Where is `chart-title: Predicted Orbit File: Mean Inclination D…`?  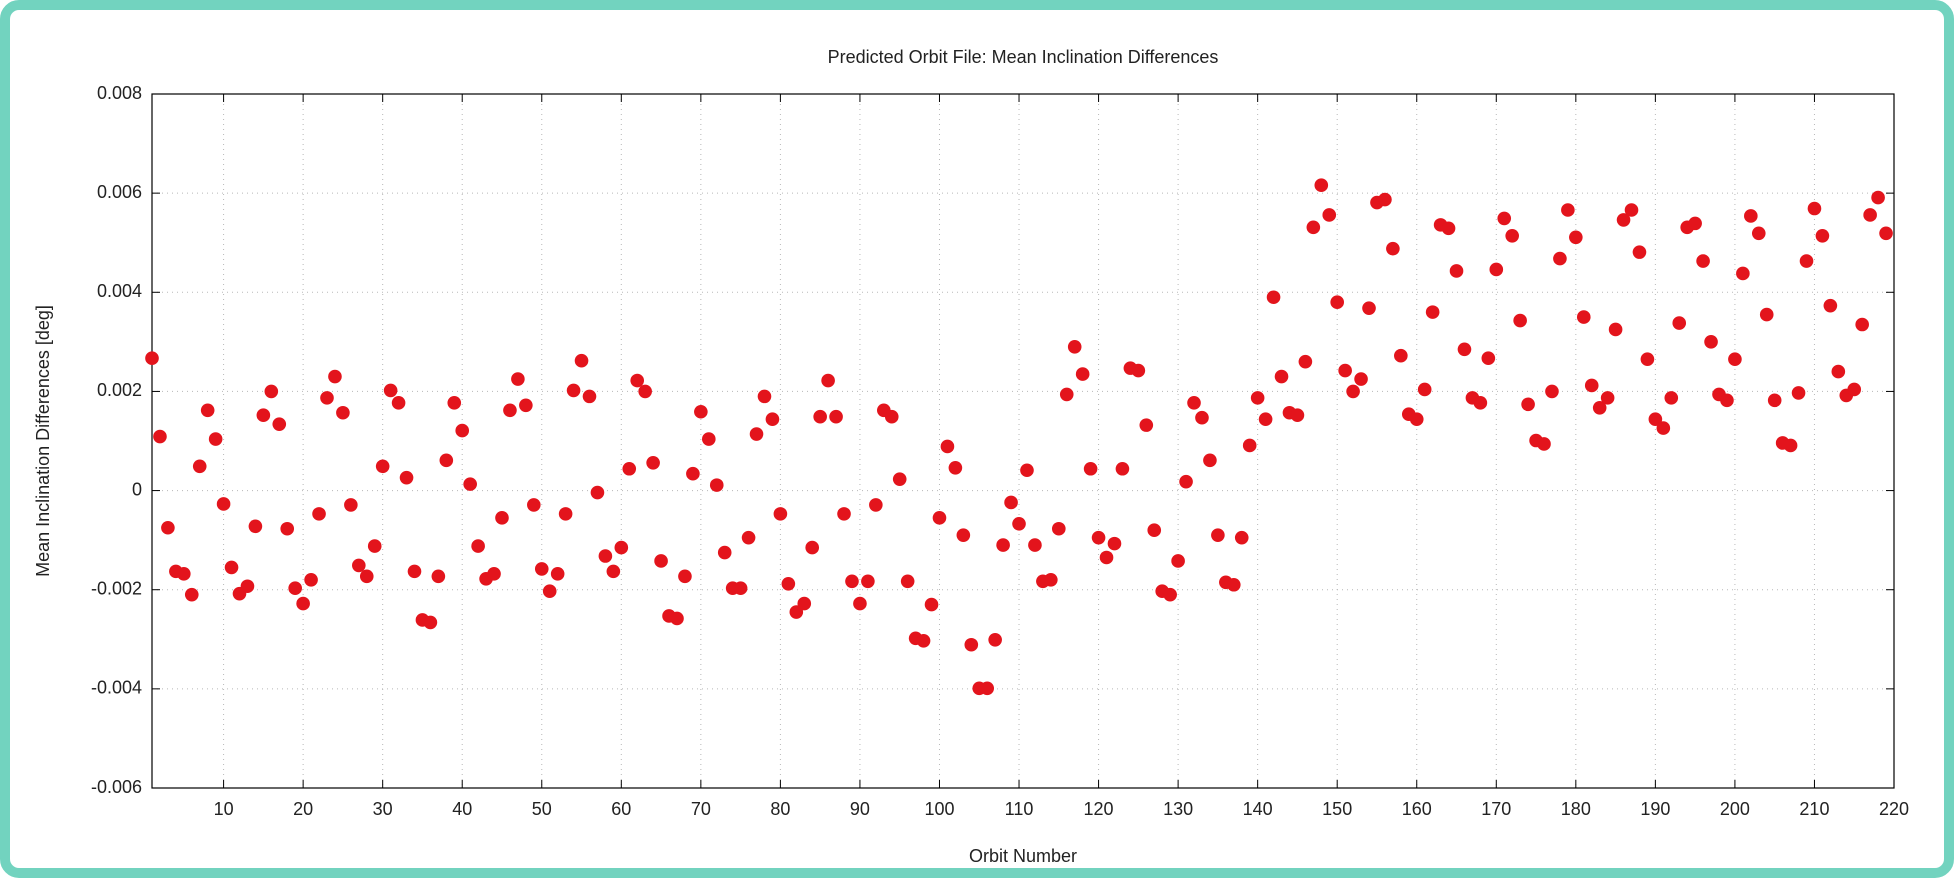
chart-title: Predicted Orbit File: Mean Inclination D… is located at coordinates (1023, 57).